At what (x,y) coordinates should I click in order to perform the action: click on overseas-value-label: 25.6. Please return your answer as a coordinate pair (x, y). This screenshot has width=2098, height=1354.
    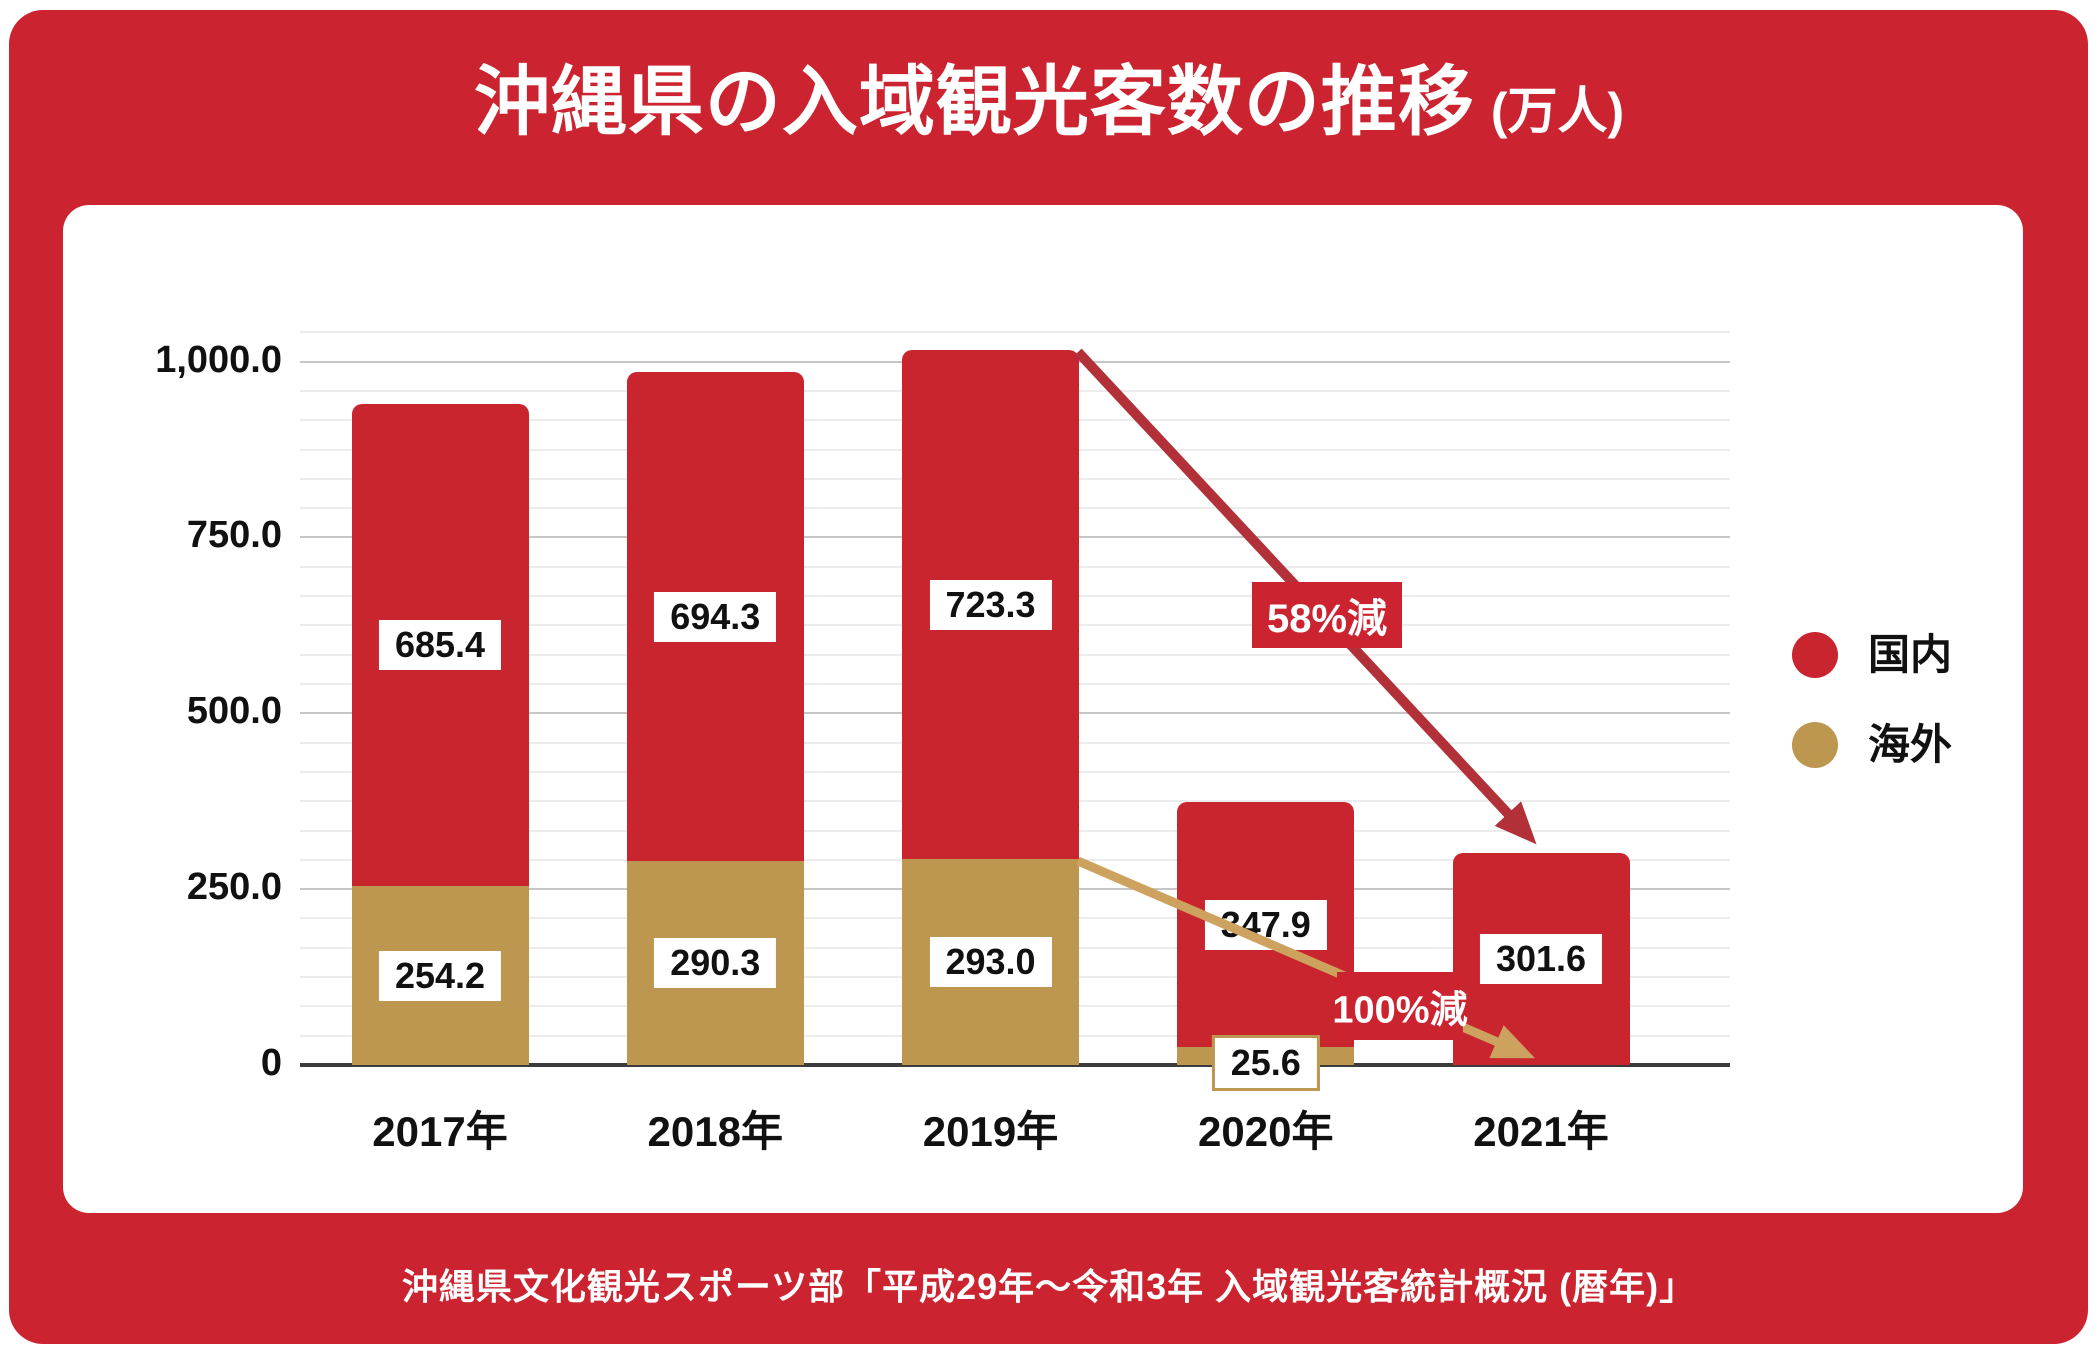
    Looking at the image, I should click on (1265, 1063).